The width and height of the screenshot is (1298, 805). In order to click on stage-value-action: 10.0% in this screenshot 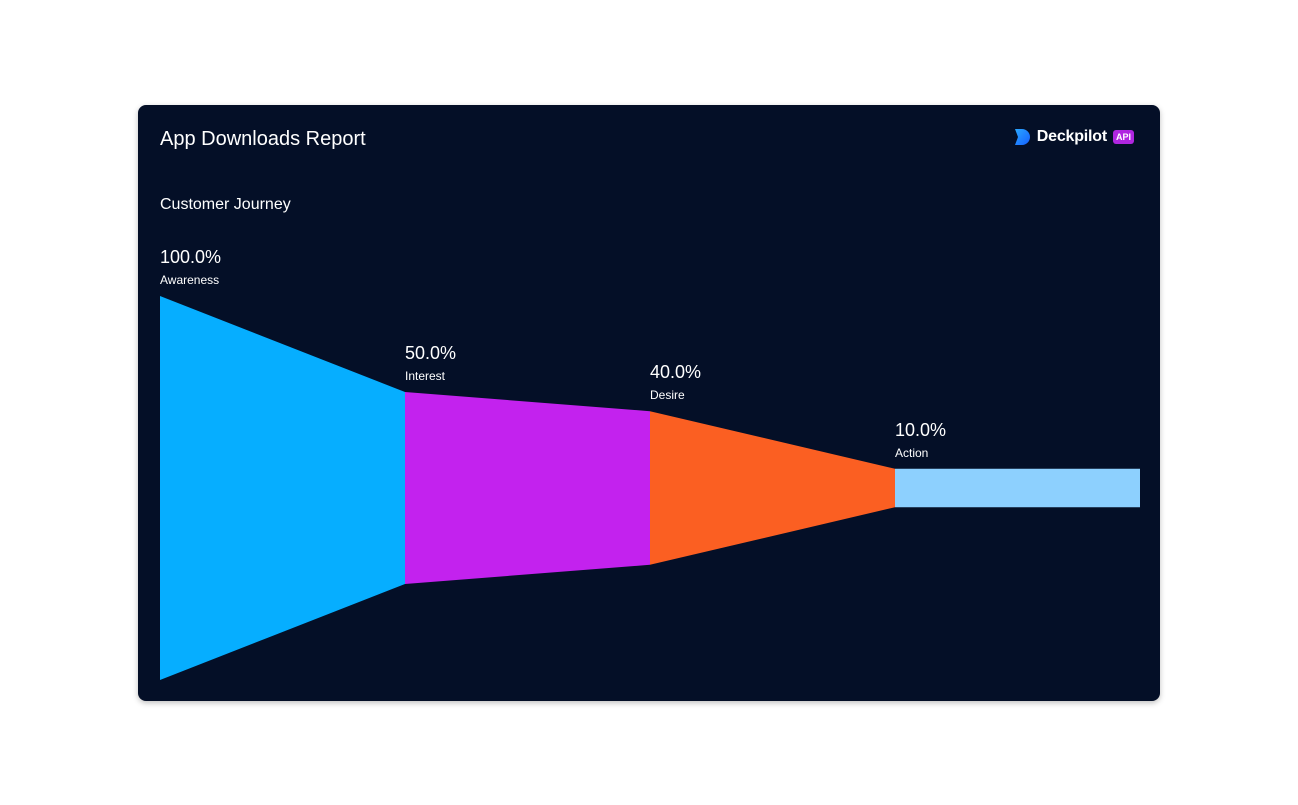, I will do `click(920, 430)`.